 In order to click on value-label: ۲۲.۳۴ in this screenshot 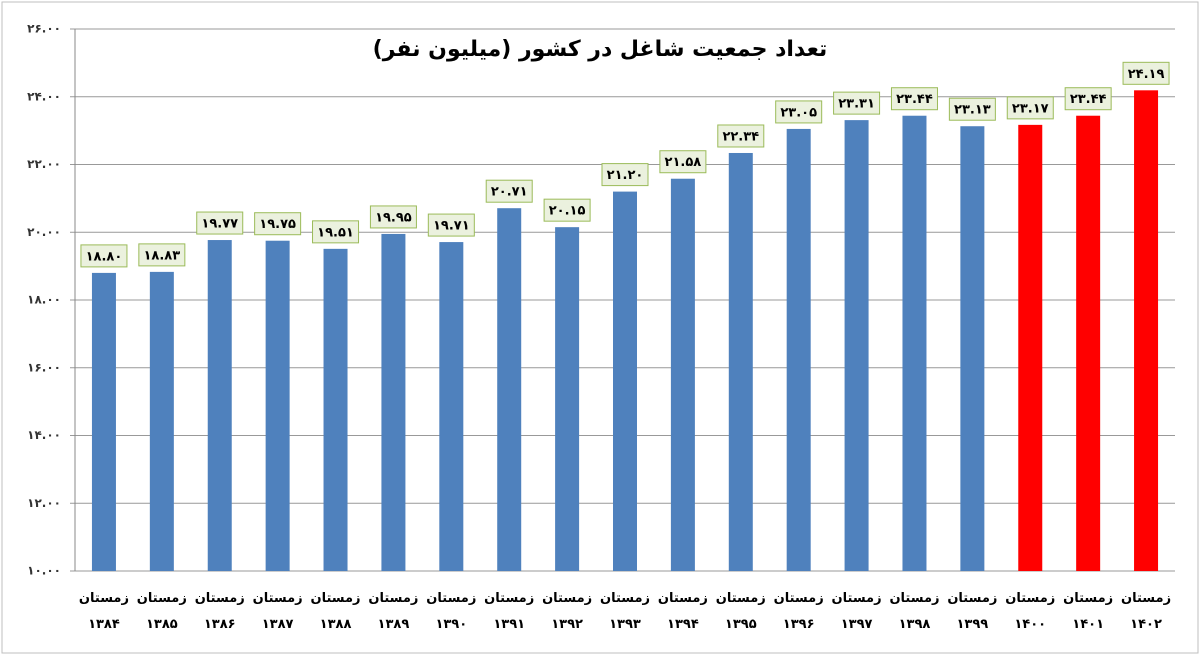, I will do `click(740, 136)`.